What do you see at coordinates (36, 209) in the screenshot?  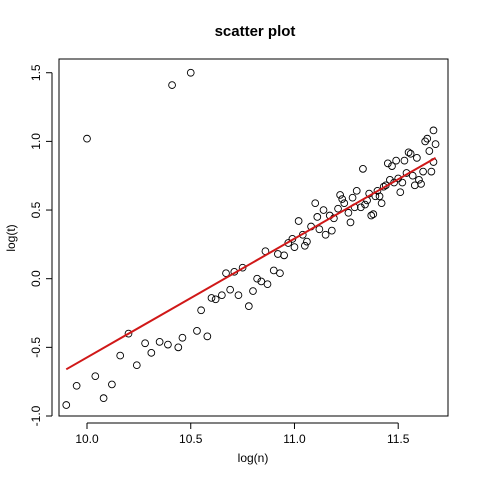 I see `y-tick-label: 0.5` at bounding box center [36, 209].